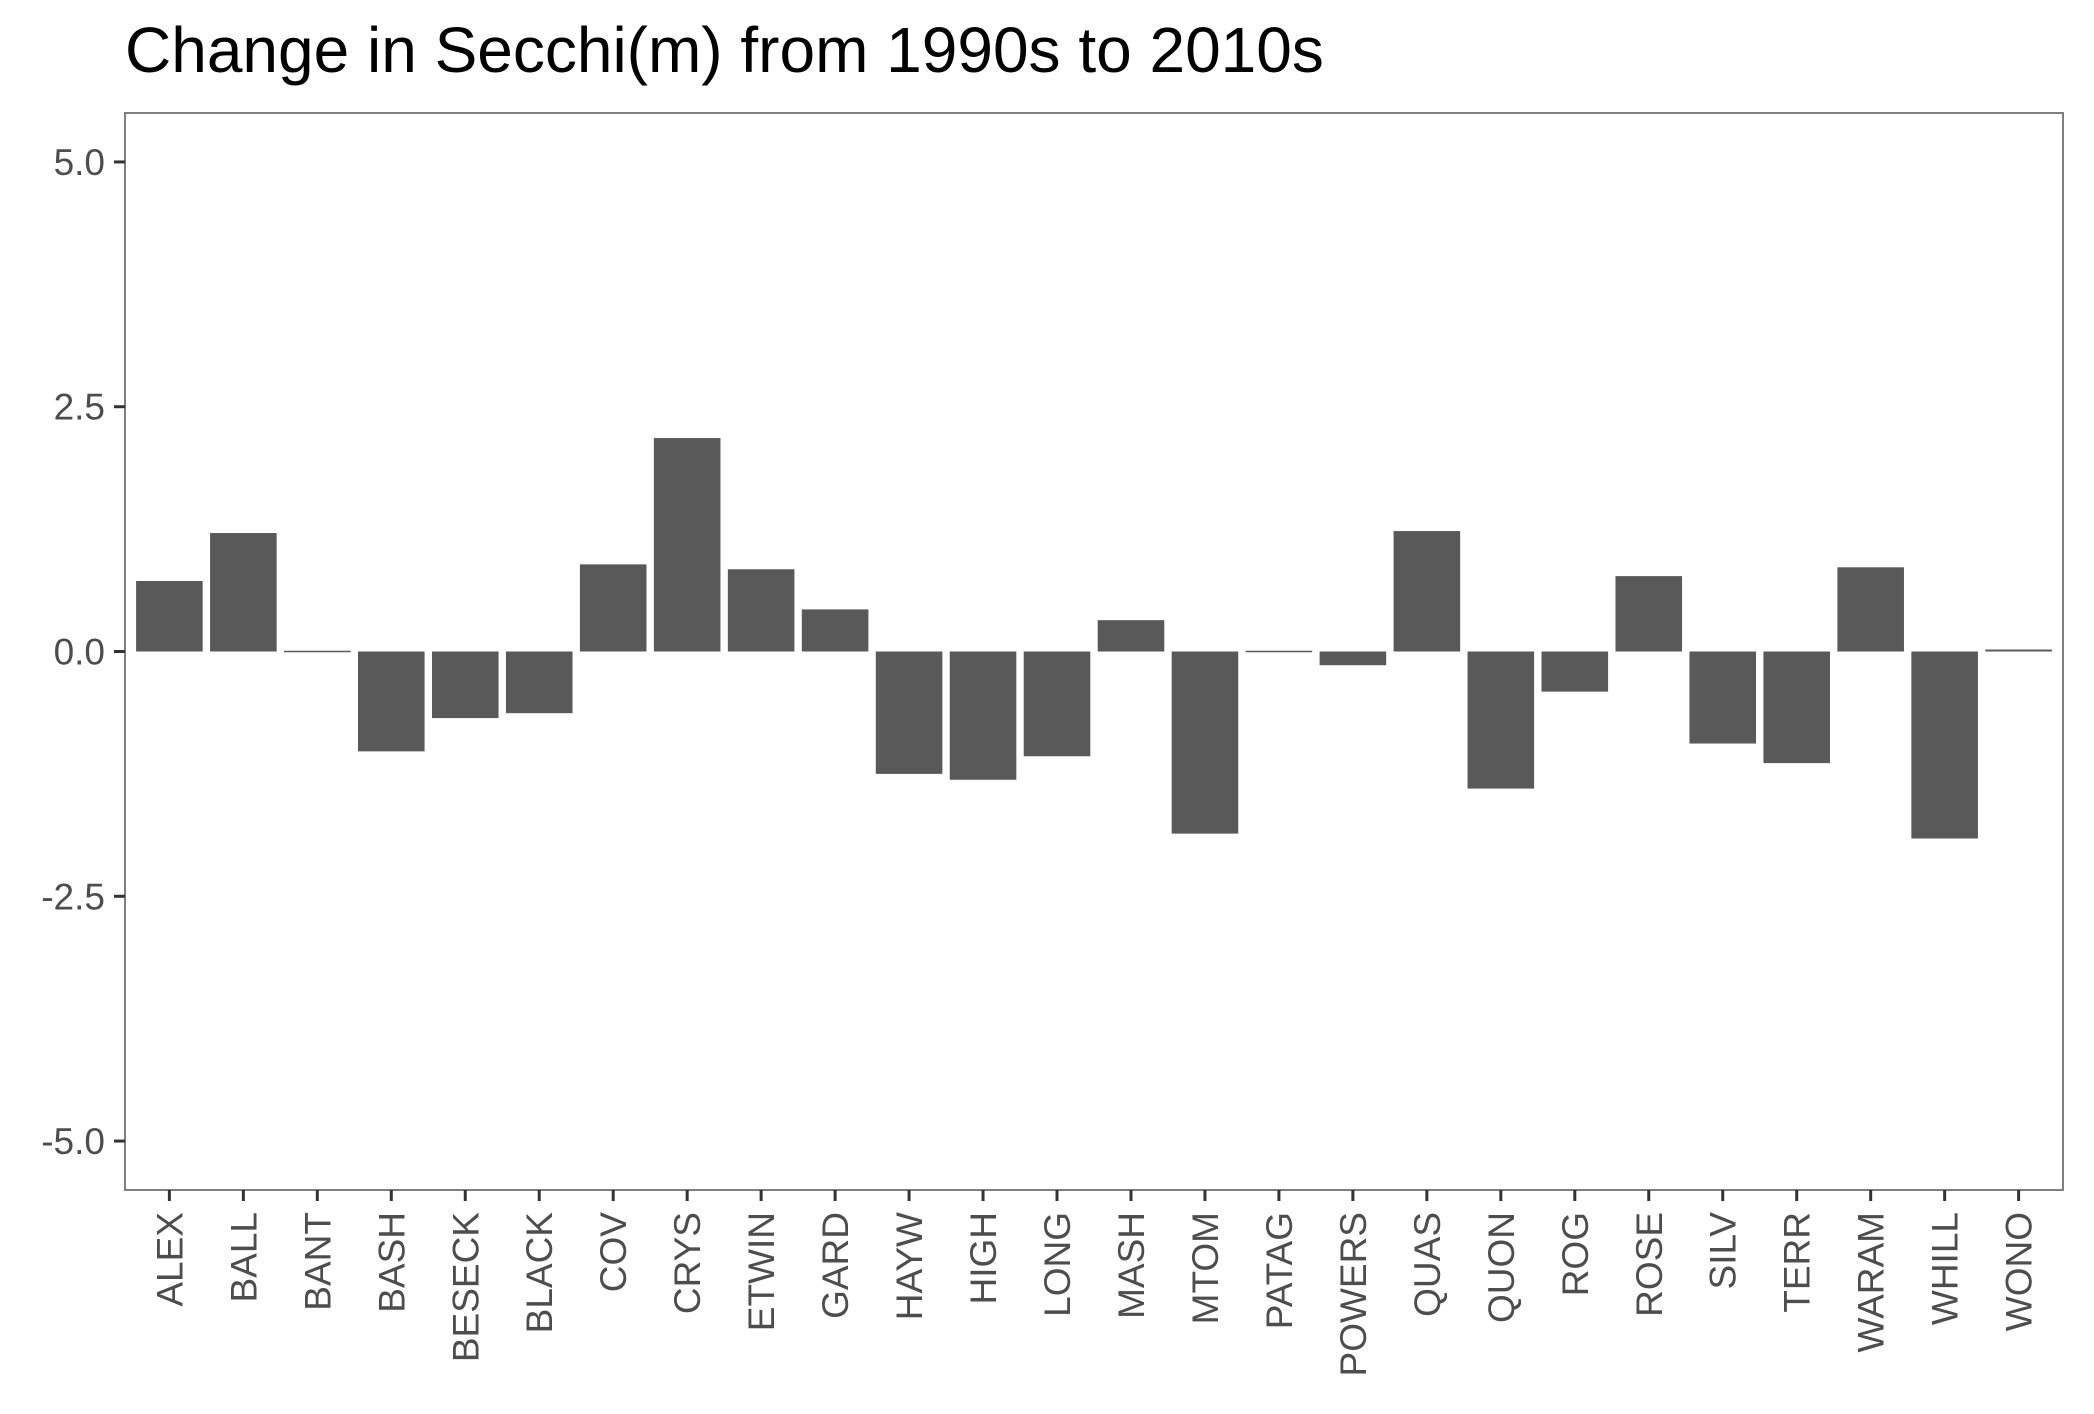 The width and height of the screenshot is (2094, 1414). I want to click on x-tick-label: ROG, so click(1575, 1254).